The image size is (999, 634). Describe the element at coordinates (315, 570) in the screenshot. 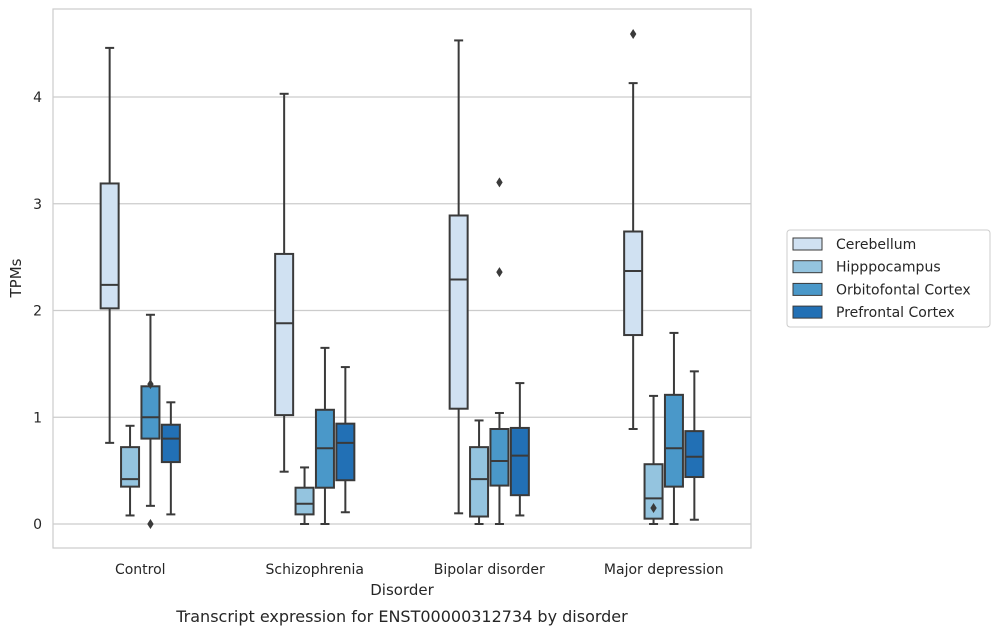

I see `x-tick-label: Schizophrenia` at that location.